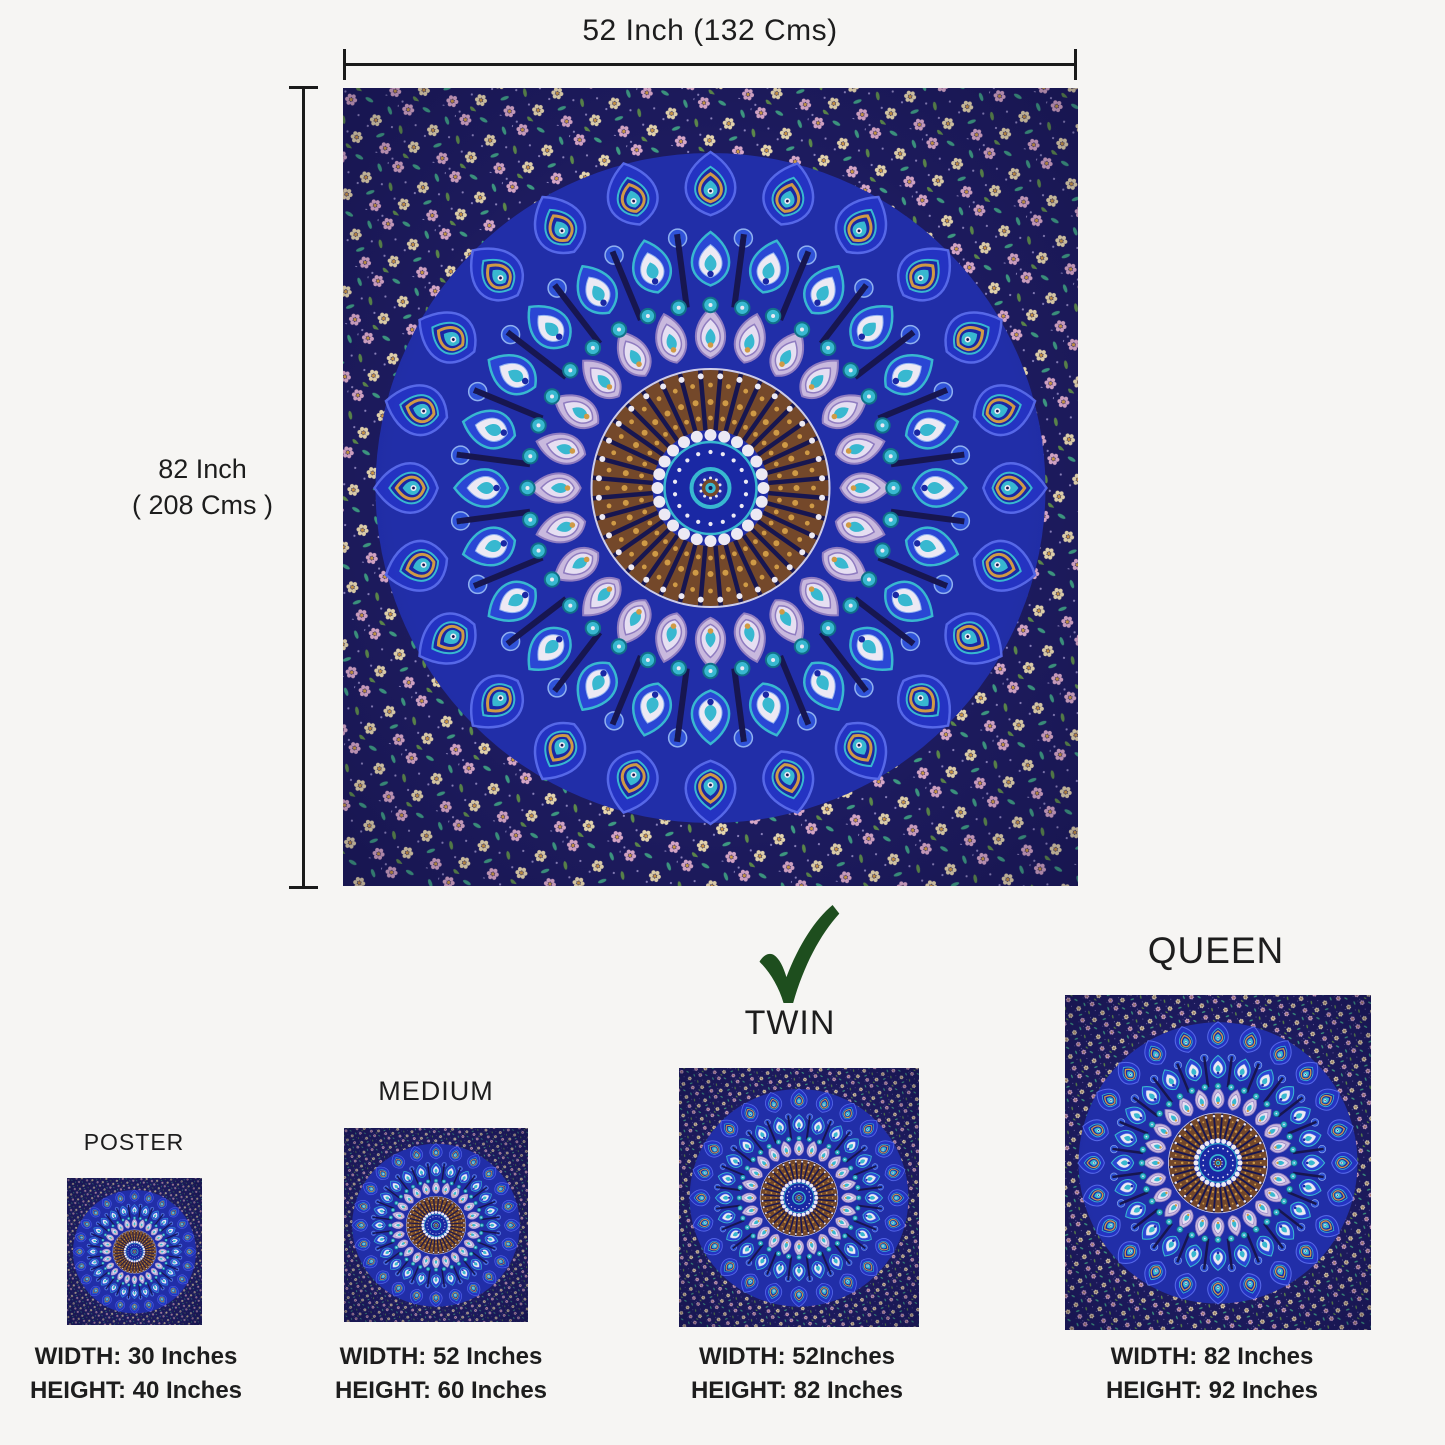 This screenshot has height=1445, width=1445. Describe the element at coordinates (303, 87) in the screenshot. I see `dimension-cap-top` at that location.